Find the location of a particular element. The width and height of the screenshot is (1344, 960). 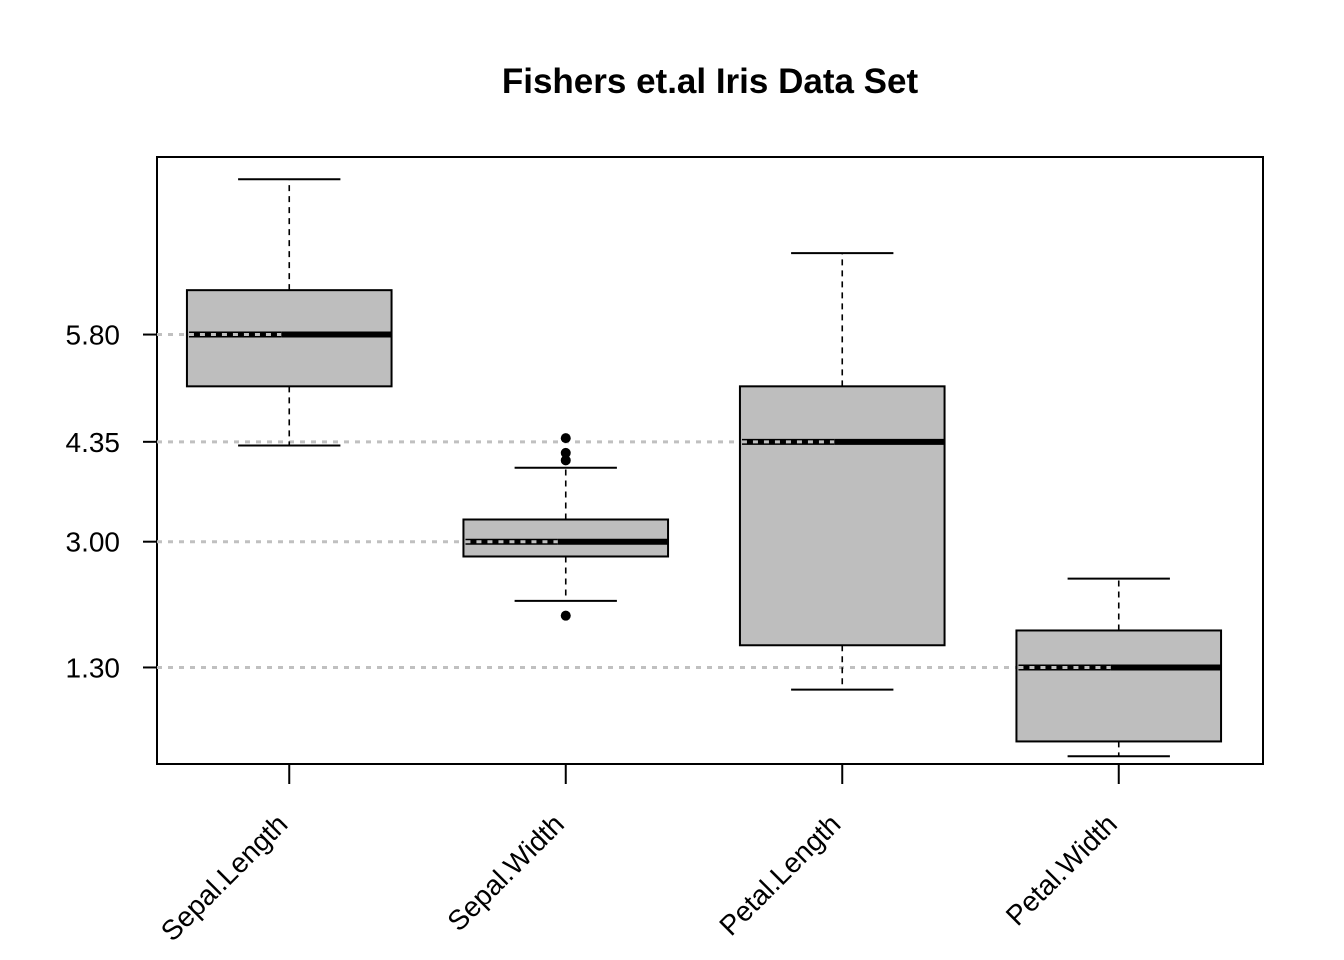

box-sepal-width is located at coordinates (566, 527).